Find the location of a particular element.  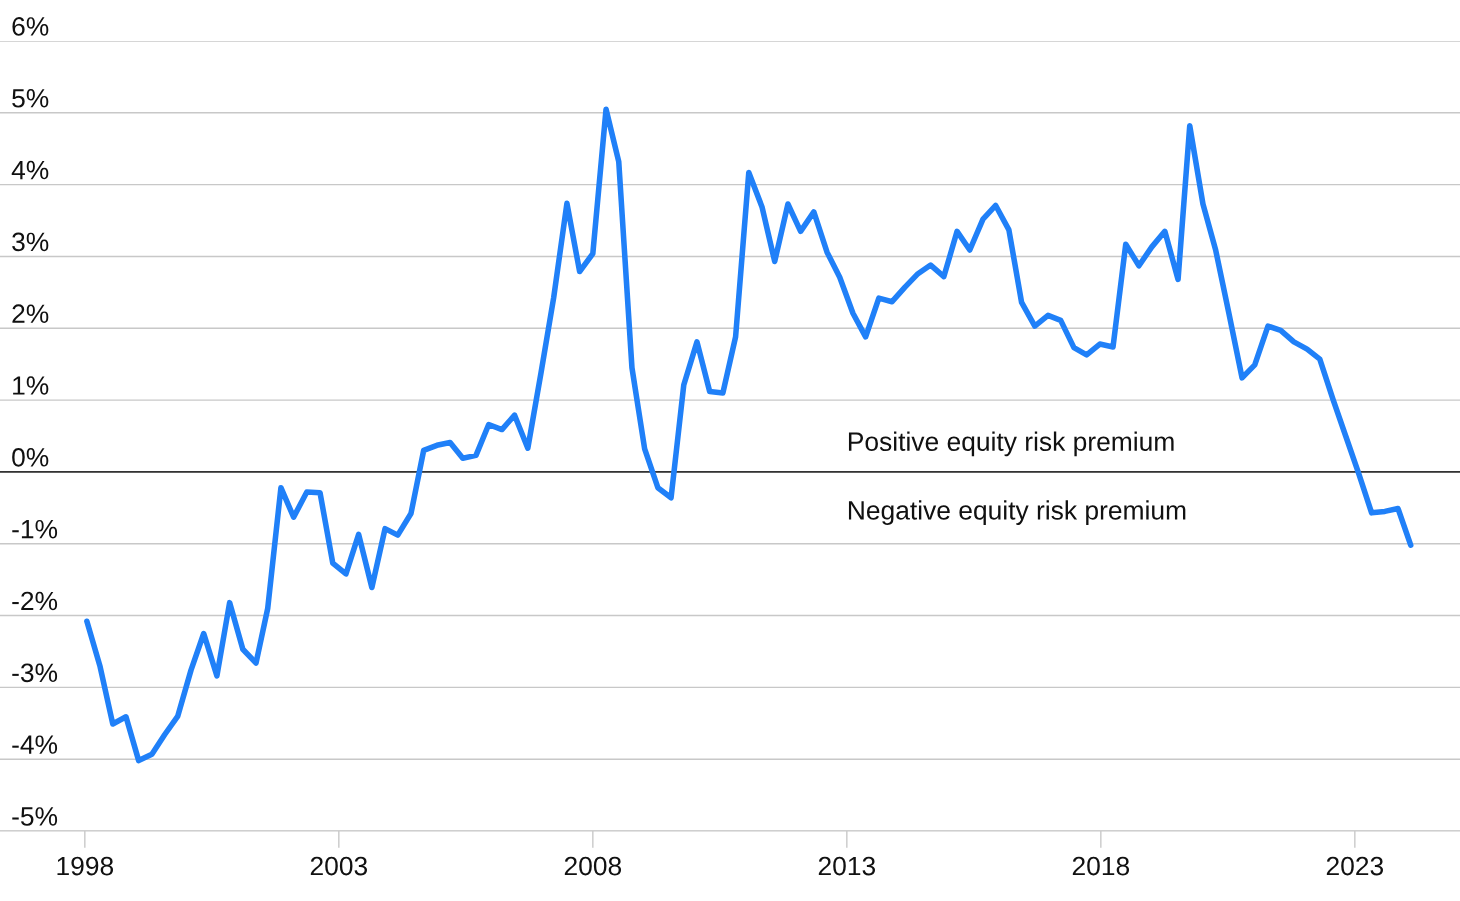

x-tick-label: 1998 is located at coordinates (85, 866).